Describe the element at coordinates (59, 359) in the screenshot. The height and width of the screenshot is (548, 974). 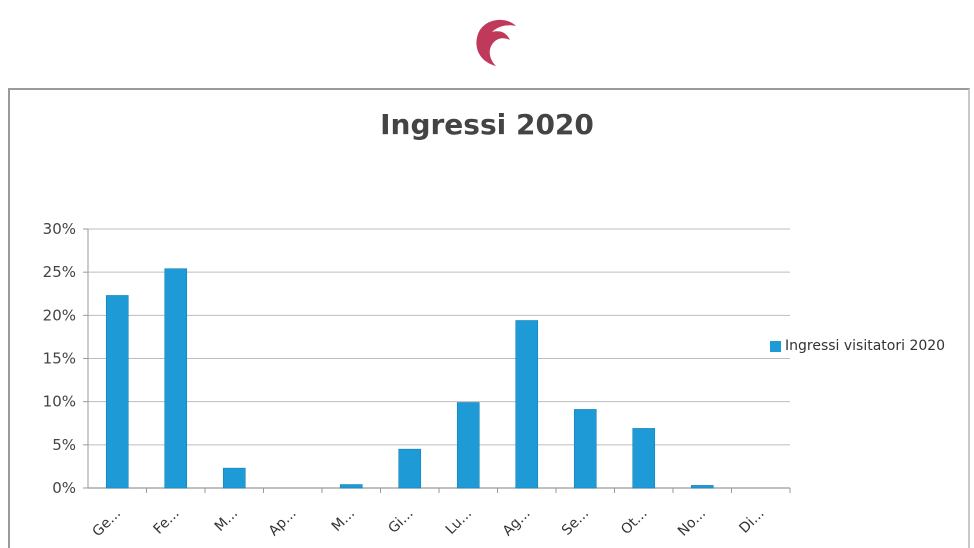
I see `y-tick-label: 15%` at that location.